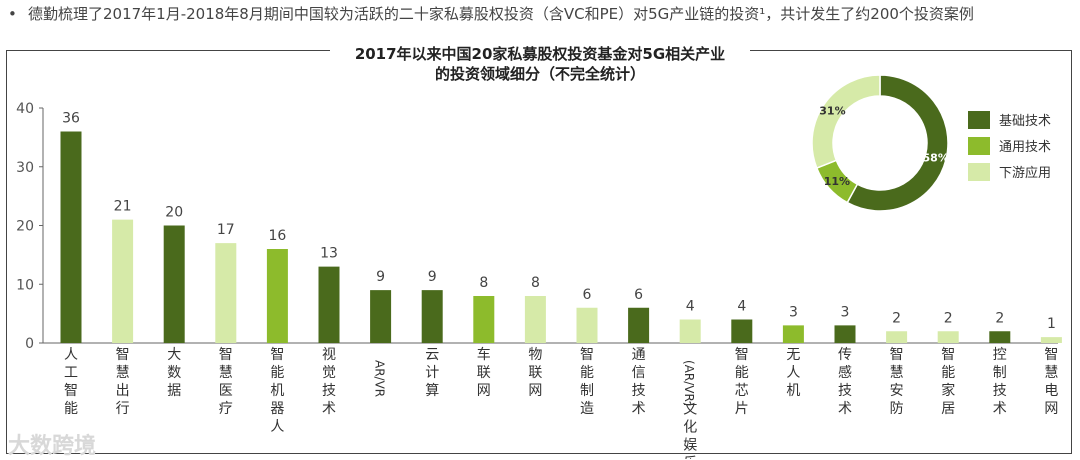  I want to click on category-label: 云, so click(432, 355).